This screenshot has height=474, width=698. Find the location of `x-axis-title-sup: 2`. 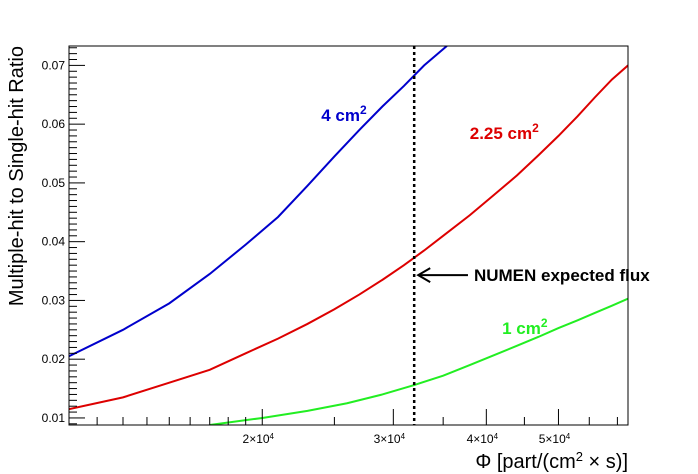

x-axis-title-sup: 2 is located at coordinates (579, 456).